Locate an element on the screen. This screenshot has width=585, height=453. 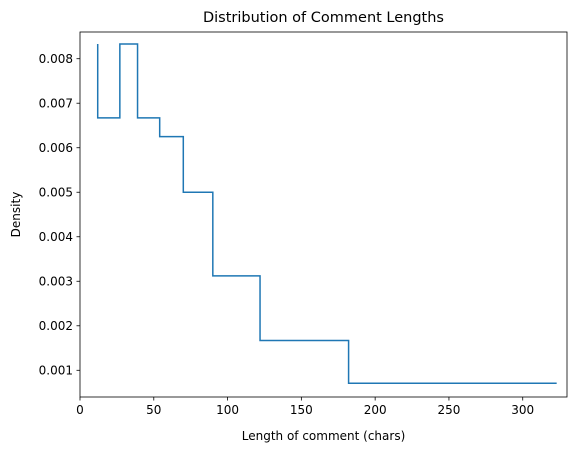
y-tick-label: 0.005 is located at coordinates (56, 193).